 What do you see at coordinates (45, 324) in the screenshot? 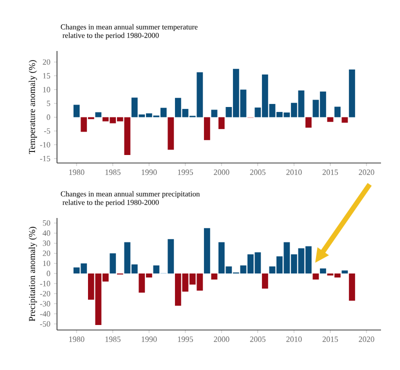
I see `y-tick-label: -50` at bounding box center [45, 324].